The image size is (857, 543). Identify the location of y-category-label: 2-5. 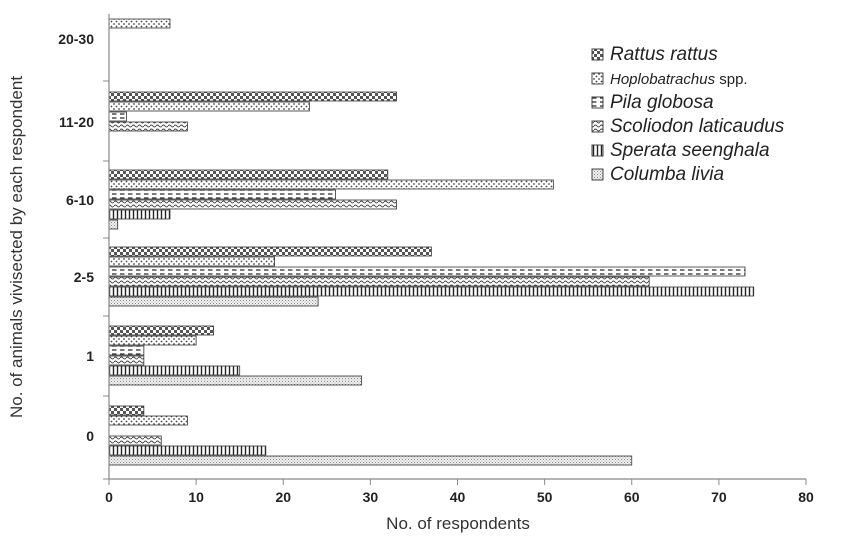
(84, 277).